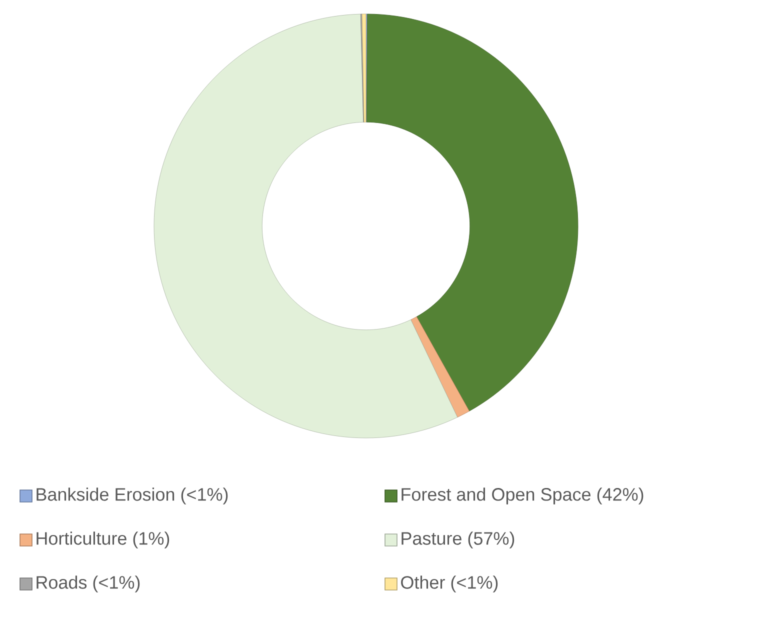  What do you see at coordinates (449, 584) in the screenshot?
I see `legend-label: Other (<1%)` at bounding box center [449, 584].